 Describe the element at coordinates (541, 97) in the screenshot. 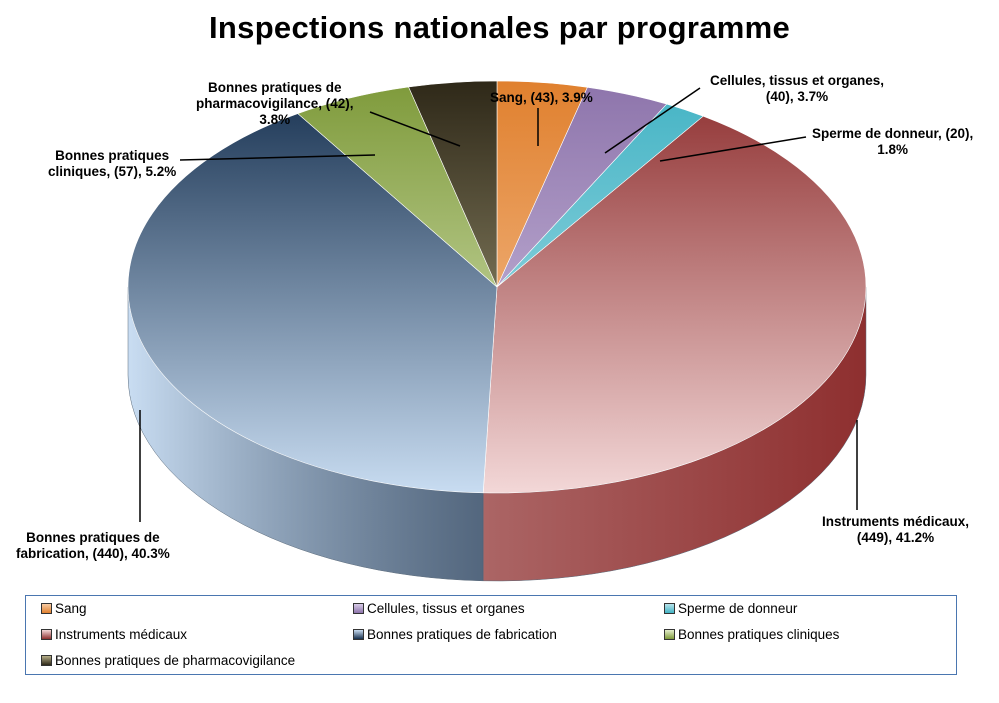

I see `data-label-sang: Sang, (43), 3.9%` at that location.